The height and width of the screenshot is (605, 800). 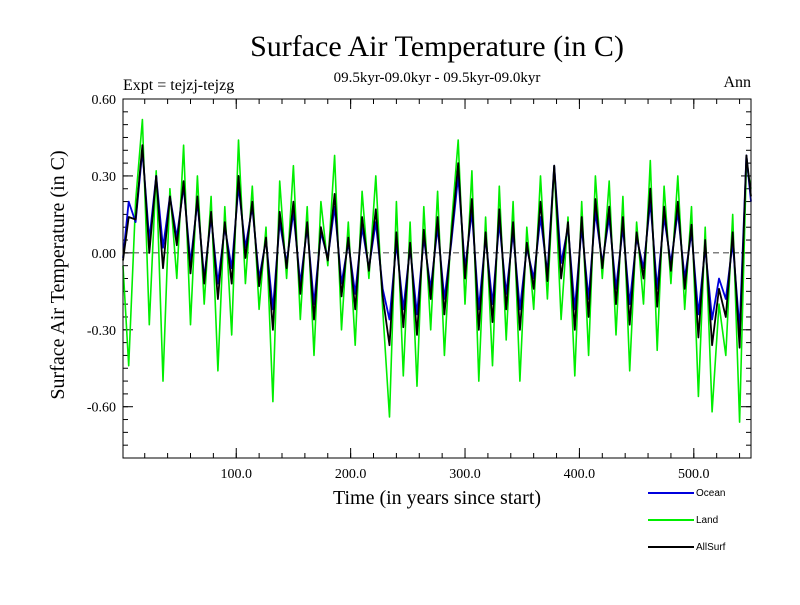 What do you see at coordinates (465, 474) in the screenshot?
I see `x-tick-label: 300.0` at bounding box center [465, 474].